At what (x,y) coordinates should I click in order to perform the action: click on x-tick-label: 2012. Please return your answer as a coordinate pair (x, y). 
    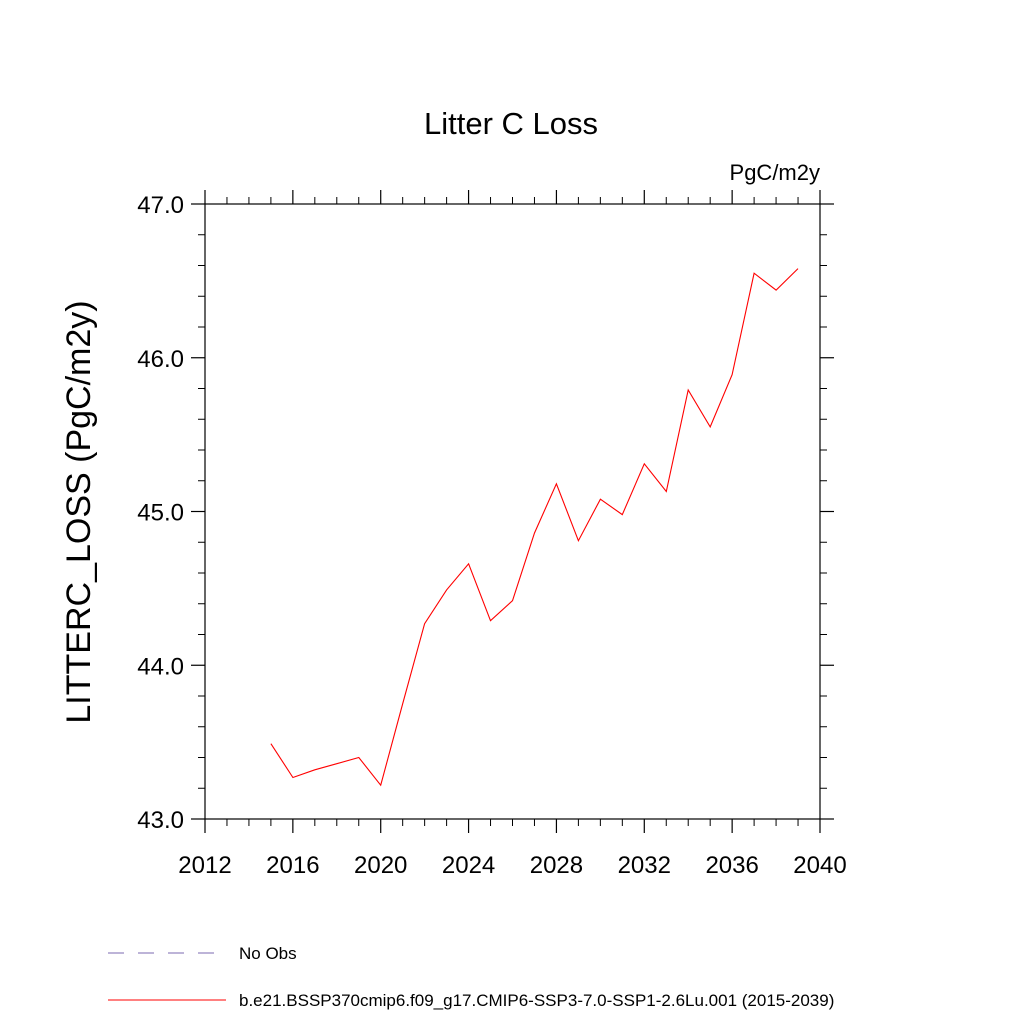
    Looking at the image, I should click on (204, 865).